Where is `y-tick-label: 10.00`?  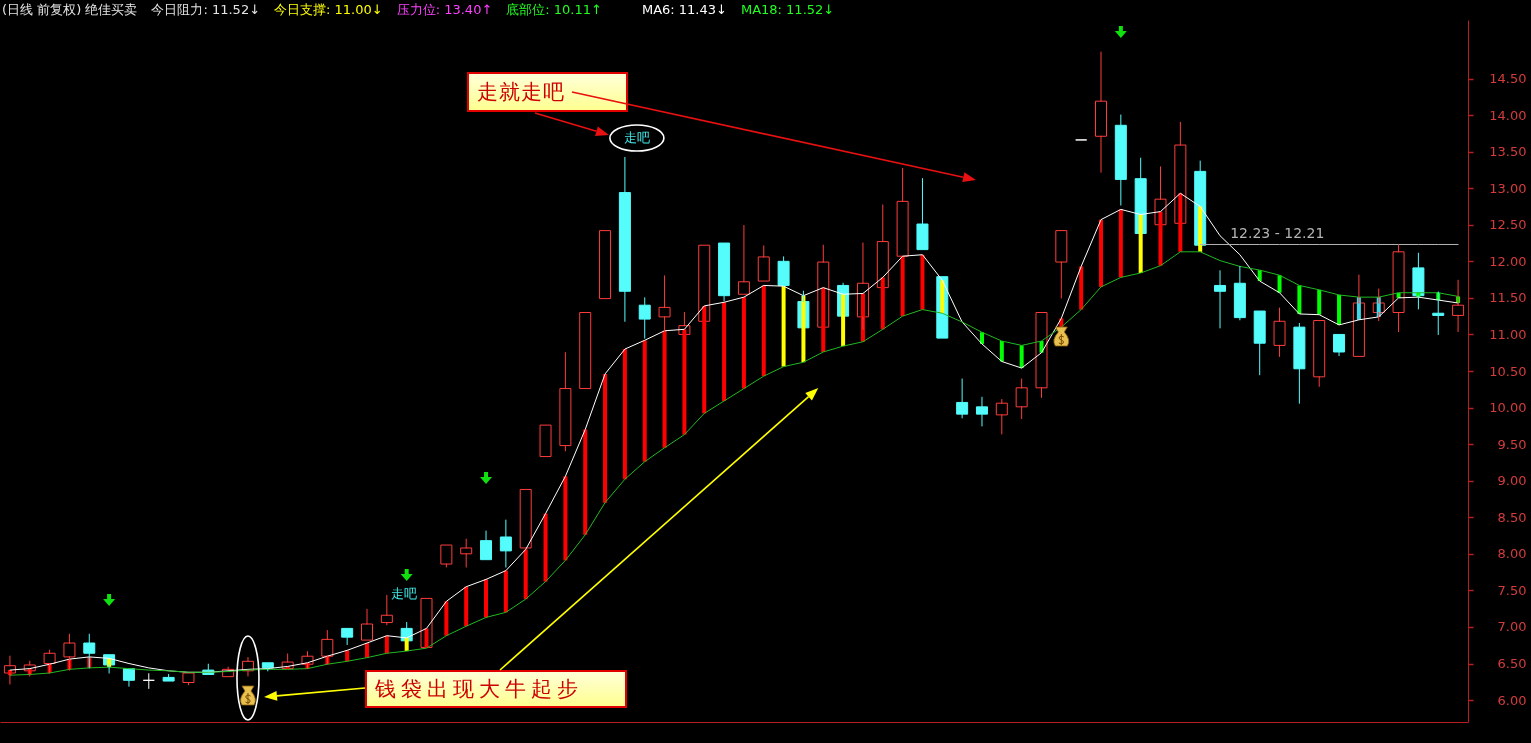 y-tick-label: 10.00 is located at coordinates (1508, 408).